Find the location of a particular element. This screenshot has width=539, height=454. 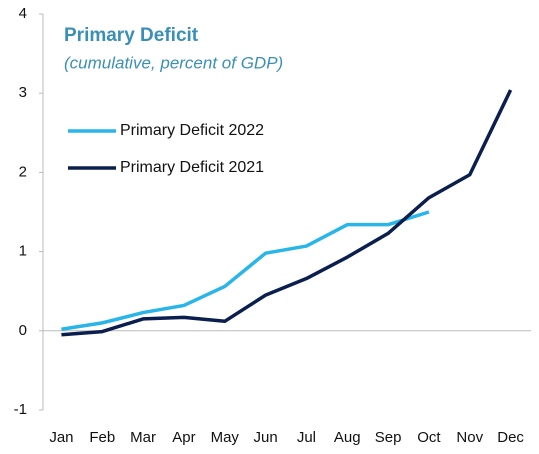

y-tick-label: 4 is located at coordinates (23, 13).